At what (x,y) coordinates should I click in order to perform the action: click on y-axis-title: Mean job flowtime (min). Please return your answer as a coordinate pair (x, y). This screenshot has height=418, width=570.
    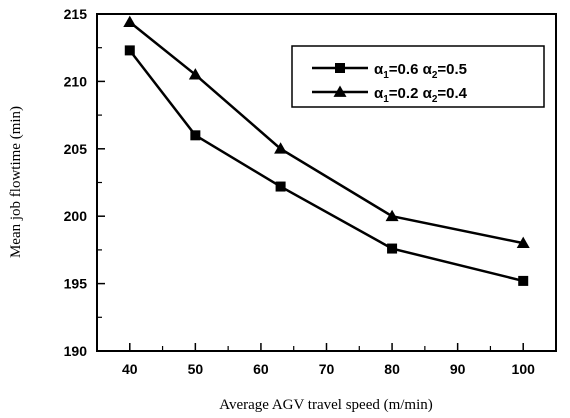
    Looking at the image, I should click on (16, 182).